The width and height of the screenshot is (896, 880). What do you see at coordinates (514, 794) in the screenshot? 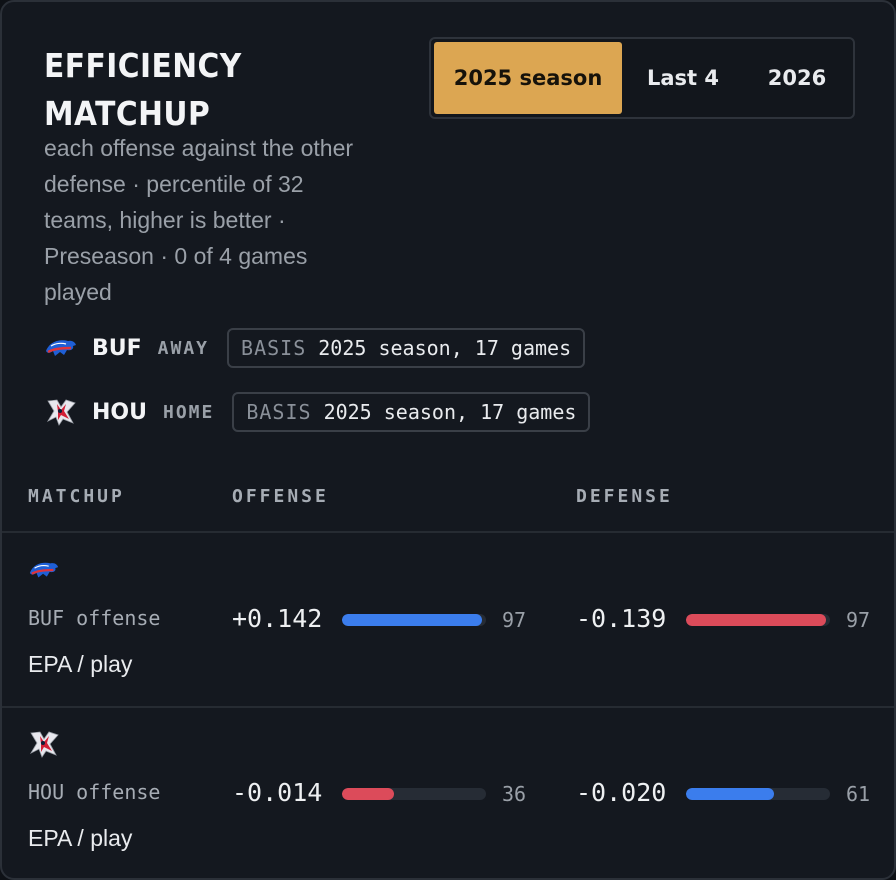
I see `offense-percentile: 36` at bounding box center [514, 794].